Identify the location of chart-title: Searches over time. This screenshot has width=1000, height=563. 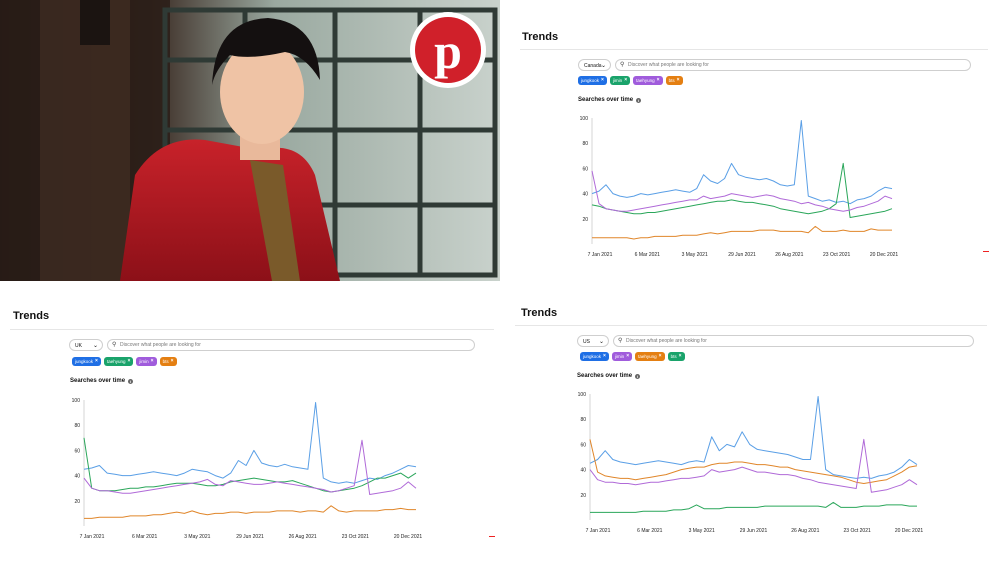
(98, 381).